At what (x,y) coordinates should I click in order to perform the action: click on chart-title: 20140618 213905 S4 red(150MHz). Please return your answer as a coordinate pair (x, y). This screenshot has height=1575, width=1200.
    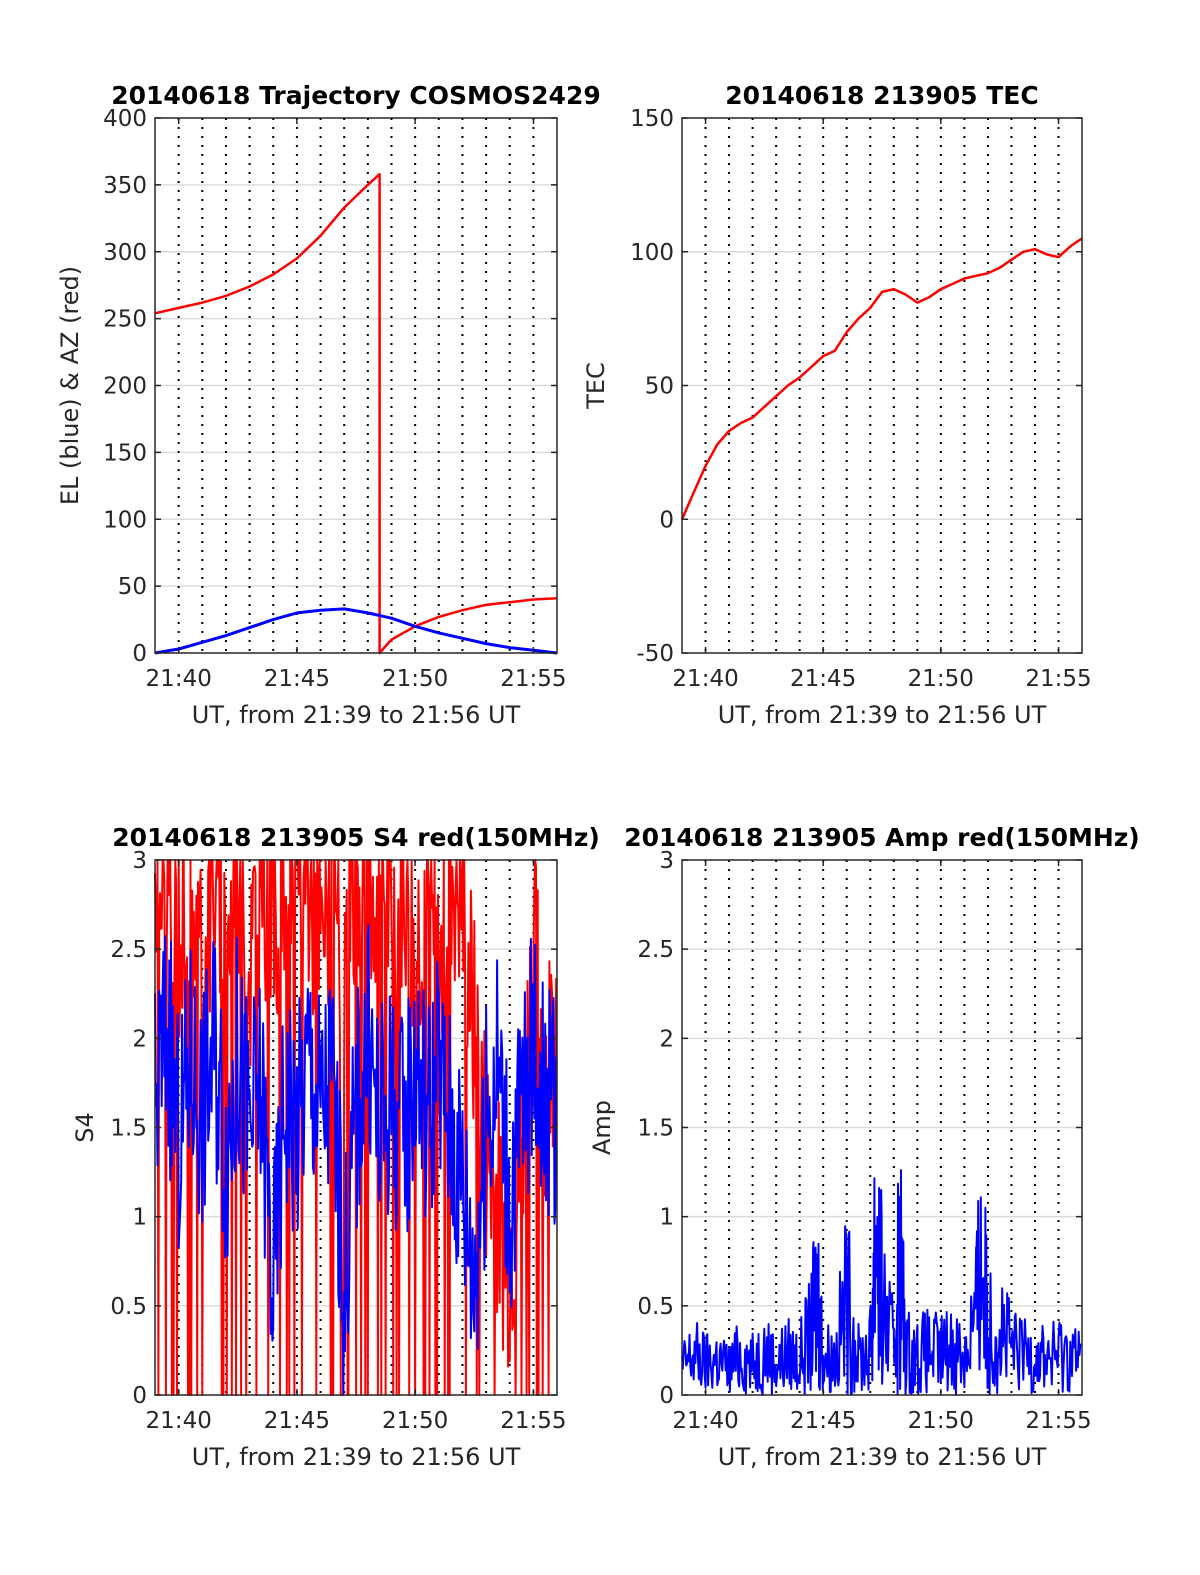
    Looking at the image, I should click on (356, 837).